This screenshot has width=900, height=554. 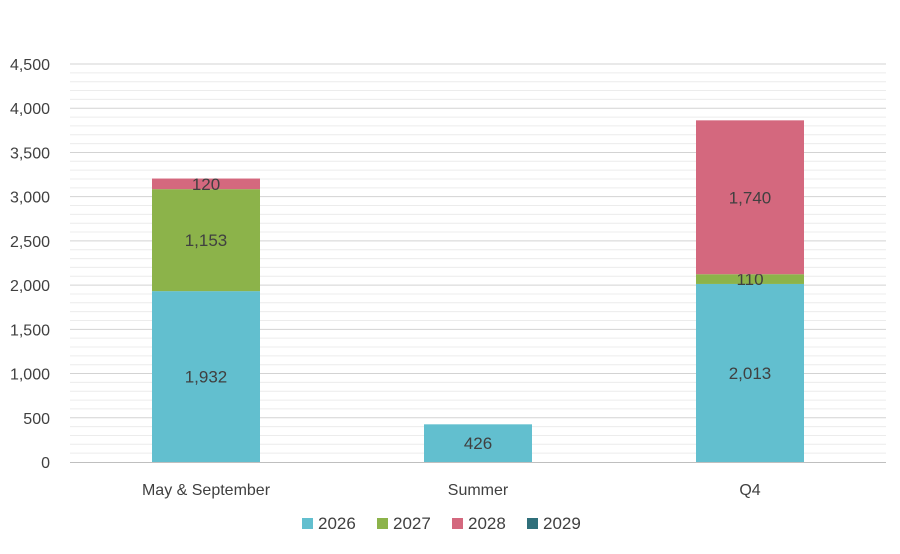 I want to click on y-tick-label: 1,500, so click(x=30, y=330).